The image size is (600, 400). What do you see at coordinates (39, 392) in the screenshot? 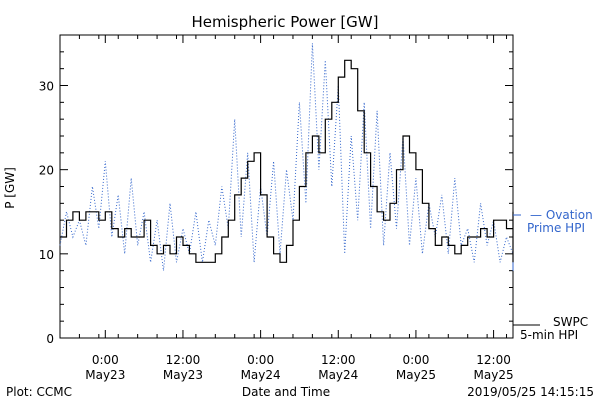
I see `footer-plot-credit: Plot: CCMC` at bounding box center [39, 392].